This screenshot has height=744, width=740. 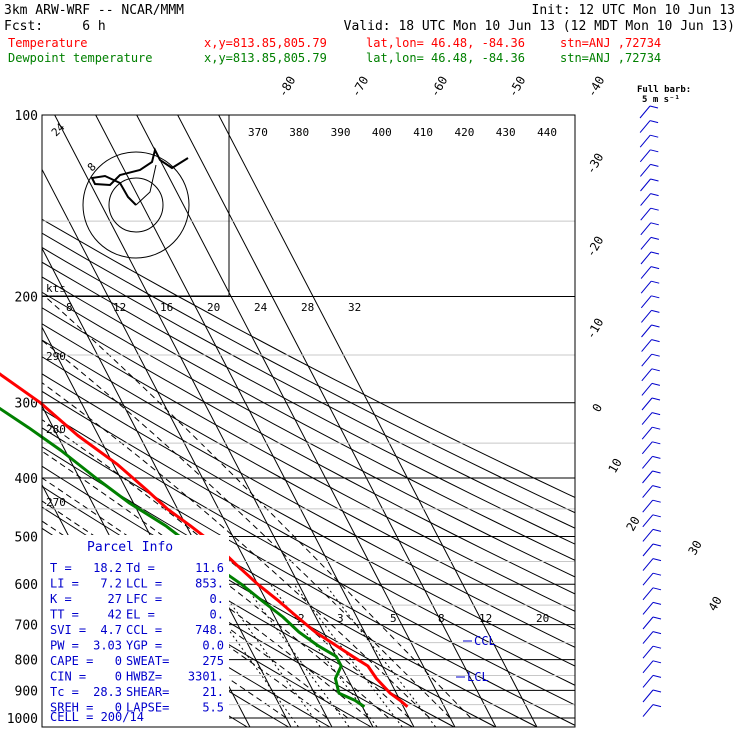 I want to click on pressure-label-300: 300, so click(x=26, y=404).